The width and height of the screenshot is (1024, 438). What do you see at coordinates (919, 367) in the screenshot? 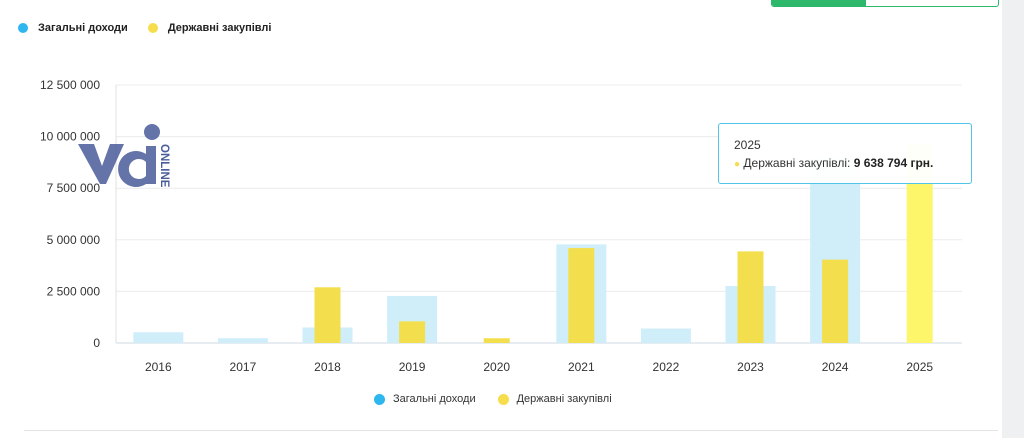
I see `x-tick-label: 2025` at bounding box center [919, 367].